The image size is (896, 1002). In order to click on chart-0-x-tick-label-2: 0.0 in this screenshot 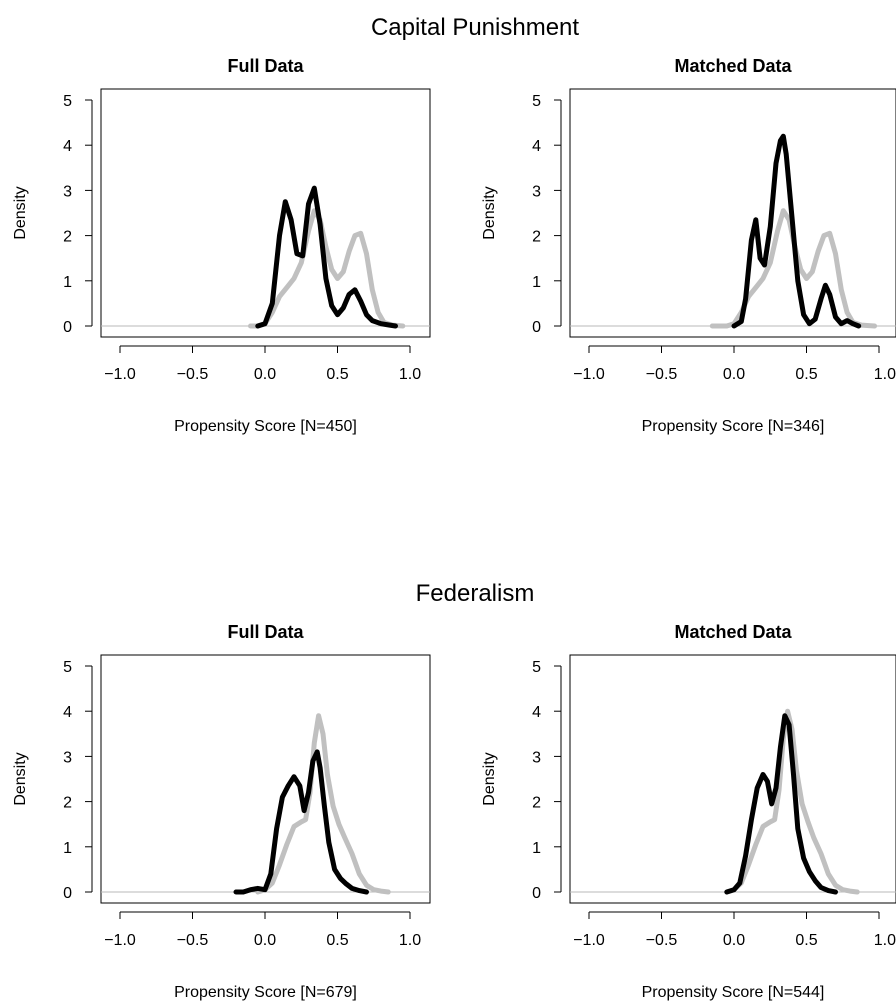, I will do `click(265, 374)`.